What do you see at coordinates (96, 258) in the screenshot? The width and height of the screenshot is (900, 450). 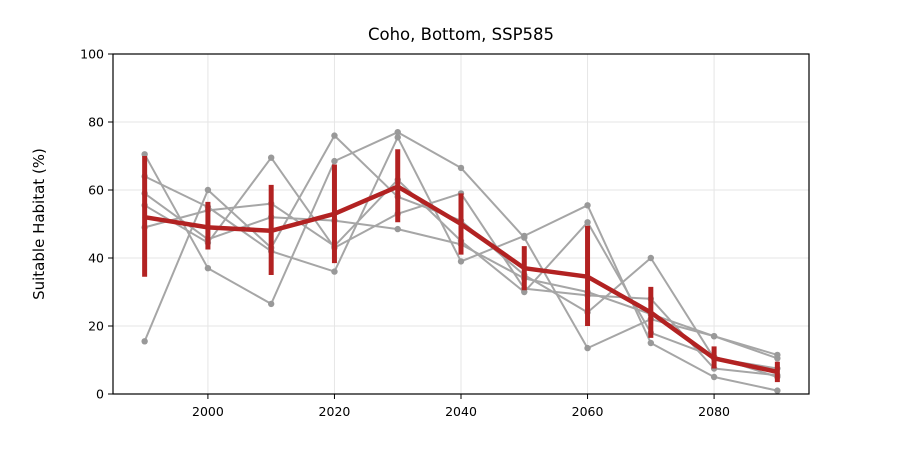 I see `y-tick-label: 40` at bounding box center [96, 258].